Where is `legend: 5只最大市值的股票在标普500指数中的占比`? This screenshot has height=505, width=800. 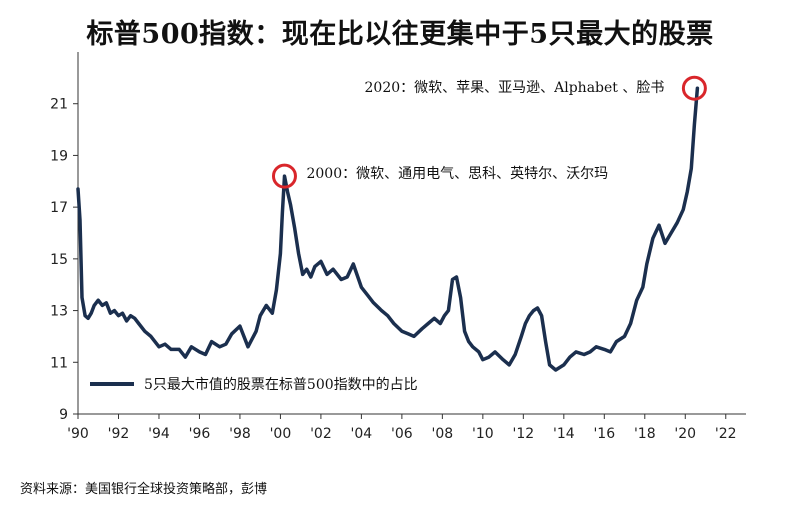
legend: 5只最大市值的股票在标普500指数中的占比 is located at coordinates (254, 384).